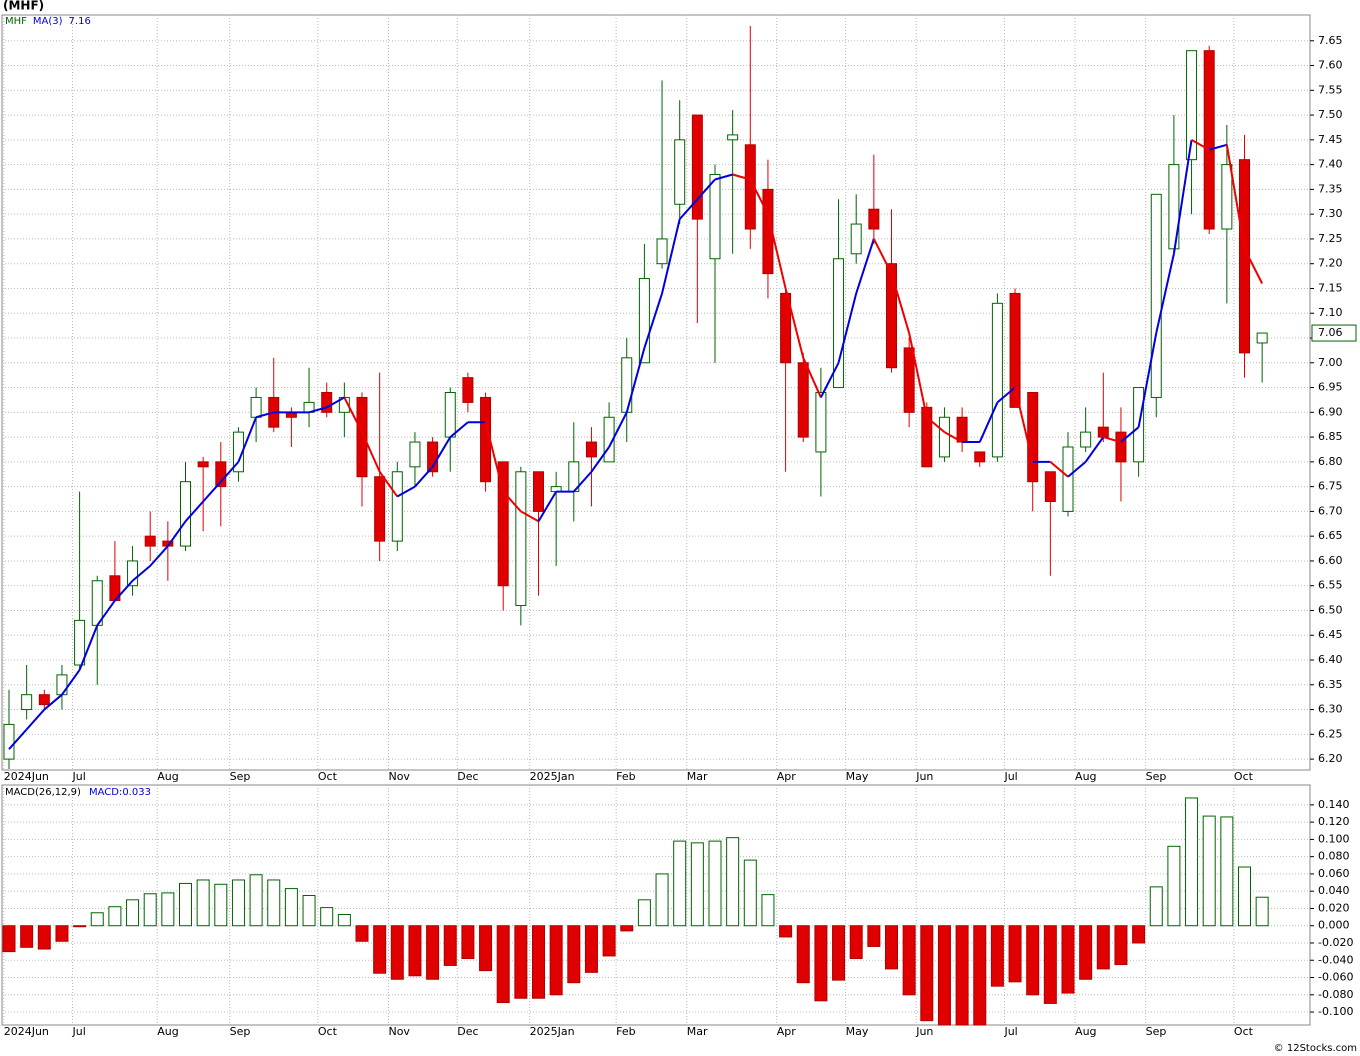 This screenshot has height=1056, width=1360. What do you see at coordinates (16, 21) in the screenshot?
I see `legend-symbol: MHF` at bounding box center [16, 21].